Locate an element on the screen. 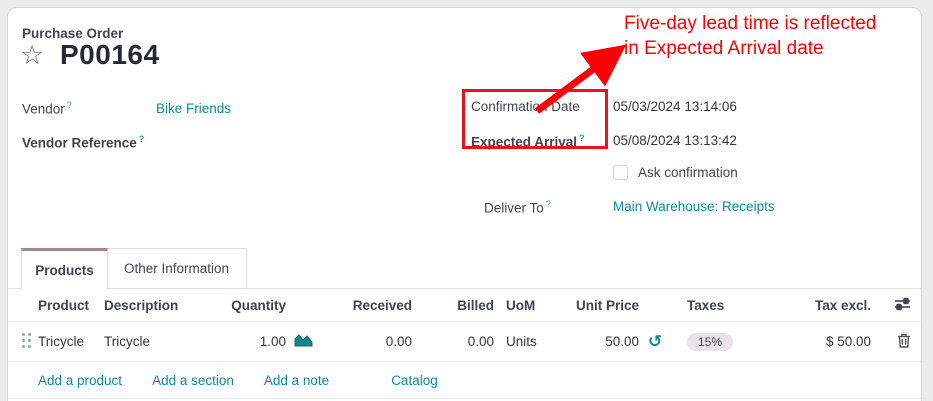  po-number: P00164 is located at coordinates (110, 54).